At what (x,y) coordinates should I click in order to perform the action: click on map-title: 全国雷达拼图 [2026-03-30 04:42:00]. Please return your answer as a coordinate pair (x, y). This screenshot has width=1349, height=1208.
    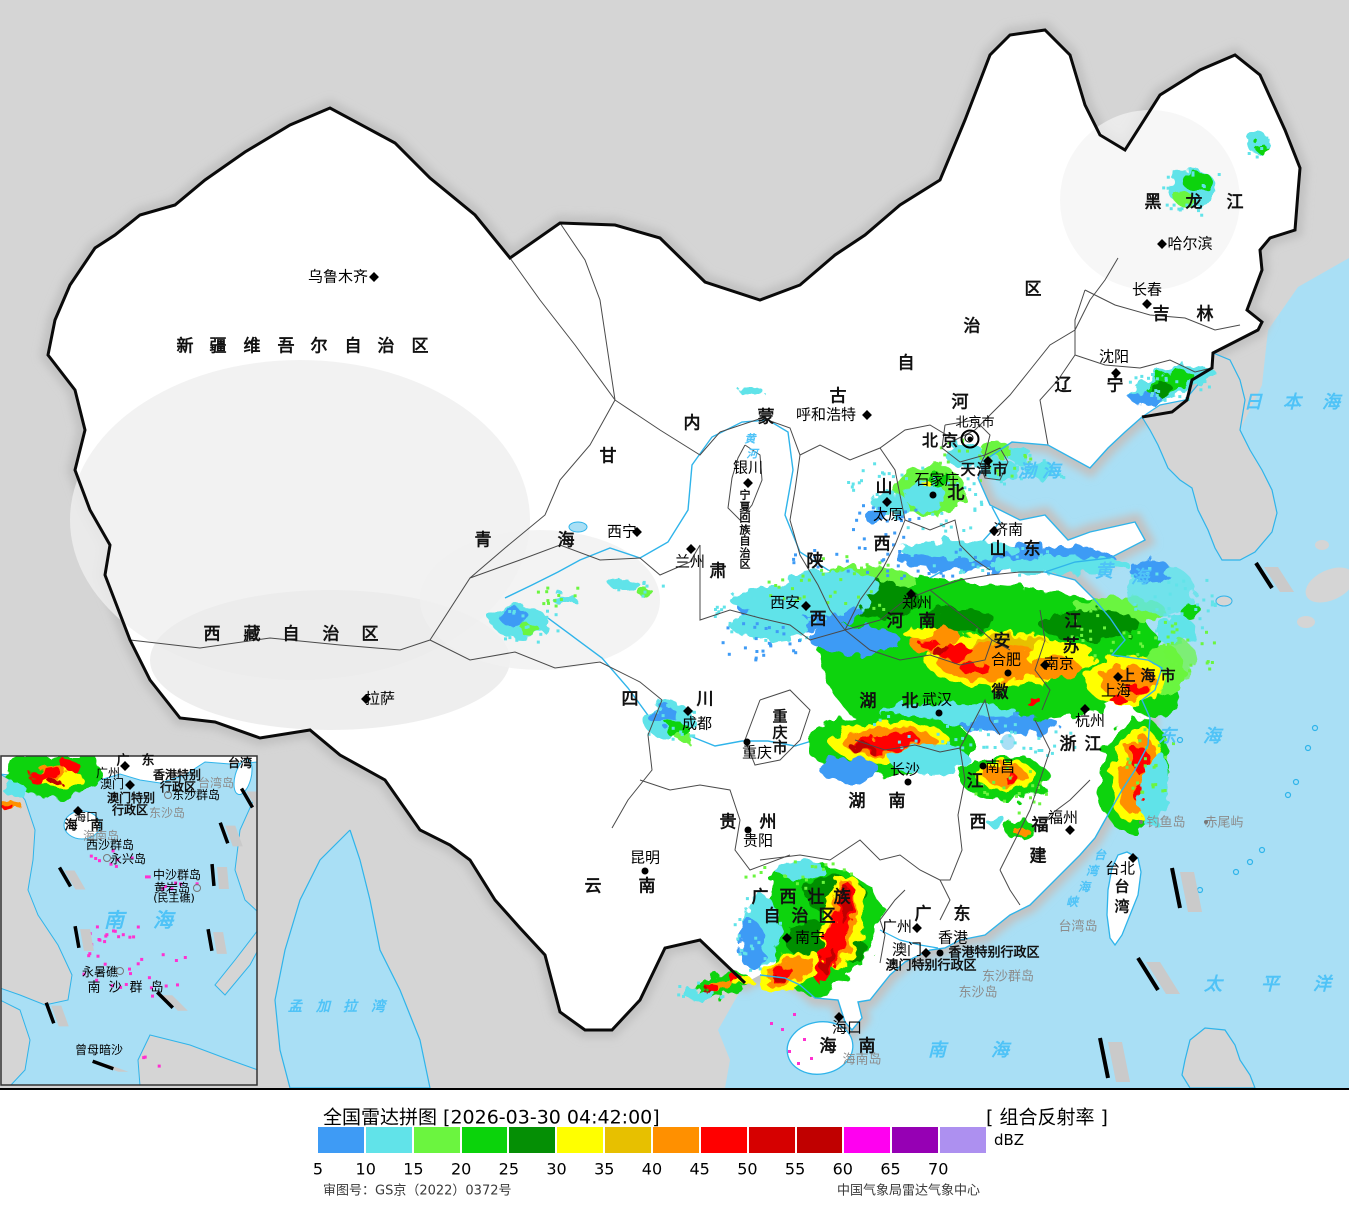
    Looking at the image, I should click on (491, 1117).